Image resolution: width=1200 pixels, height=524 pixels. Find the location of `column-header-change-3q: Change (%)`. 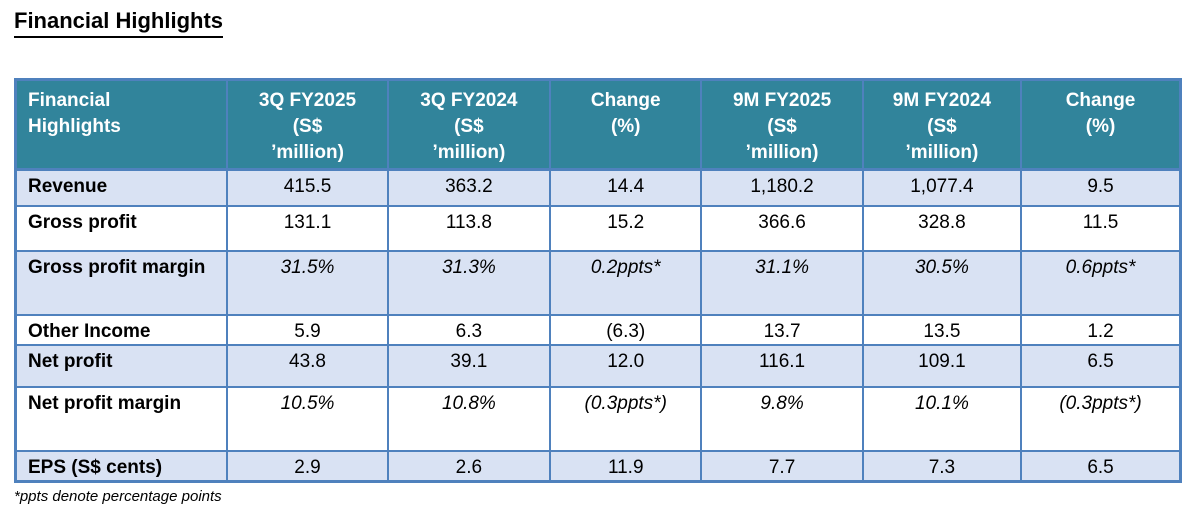

column-header-change-3q: Change (%) is located at coordinates (626, 125).